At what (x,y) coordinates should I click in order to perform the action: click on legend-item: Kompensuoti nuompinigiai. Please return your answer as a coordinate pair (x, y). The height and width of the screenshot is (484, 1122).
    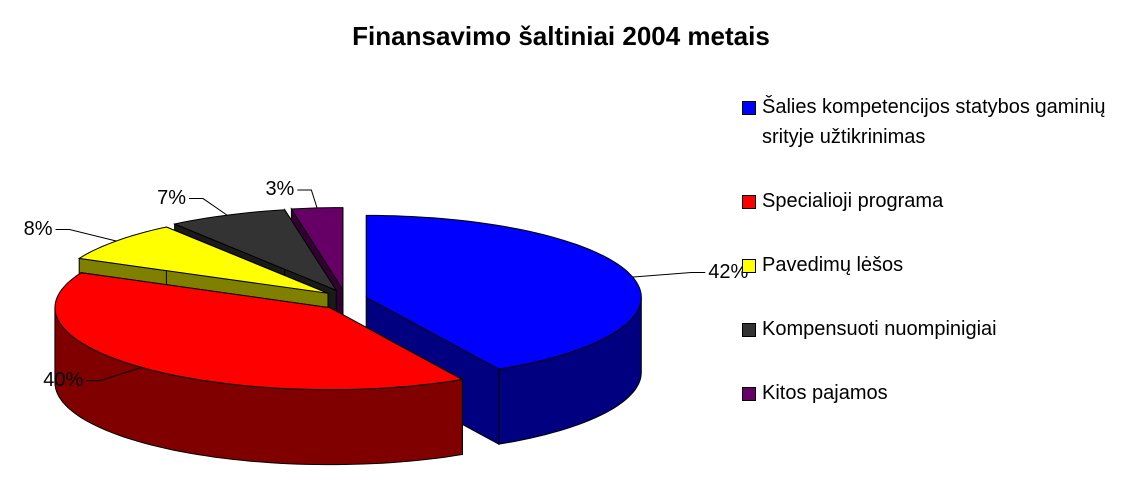
    Looking at the image, I should click on (927, 329).